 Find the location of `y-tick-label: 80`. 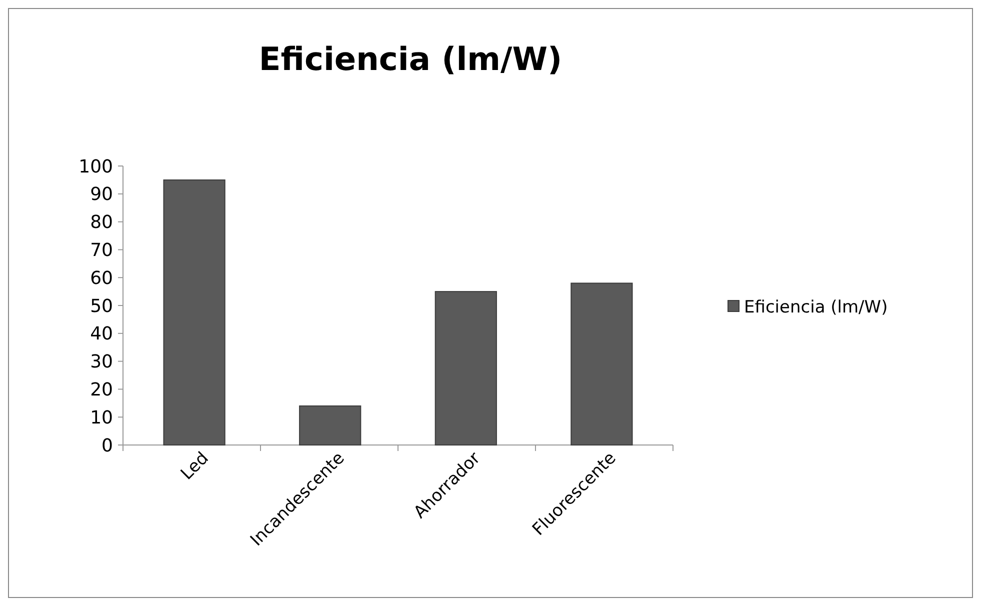

y-tick-label: 80 is located at coordinates (101, 223).